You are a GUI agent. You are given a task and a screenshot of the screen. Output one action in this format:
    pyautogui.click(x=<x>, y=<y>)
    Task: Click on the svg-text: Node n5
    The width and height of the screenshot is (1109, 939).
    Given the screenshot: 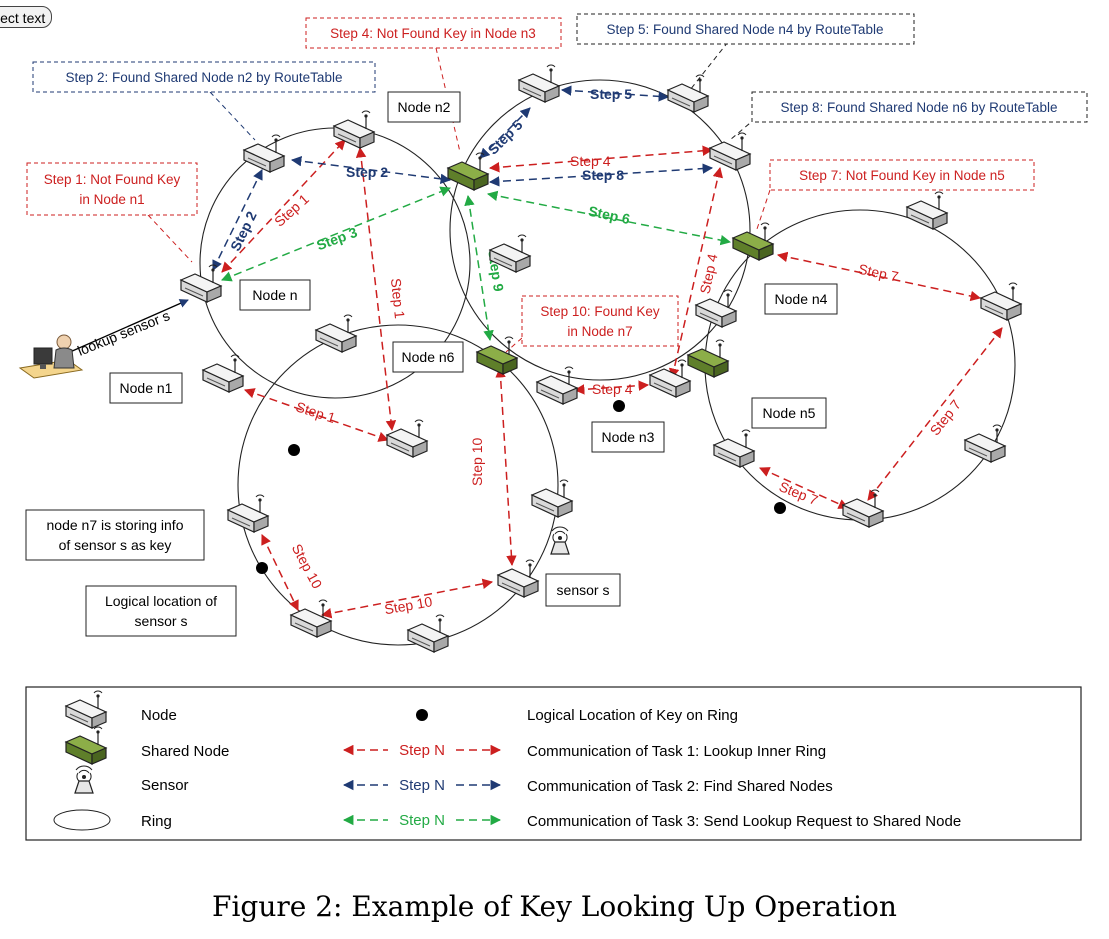 What is the action you would take?
    pyautogui.click(x=789, y=413)
    